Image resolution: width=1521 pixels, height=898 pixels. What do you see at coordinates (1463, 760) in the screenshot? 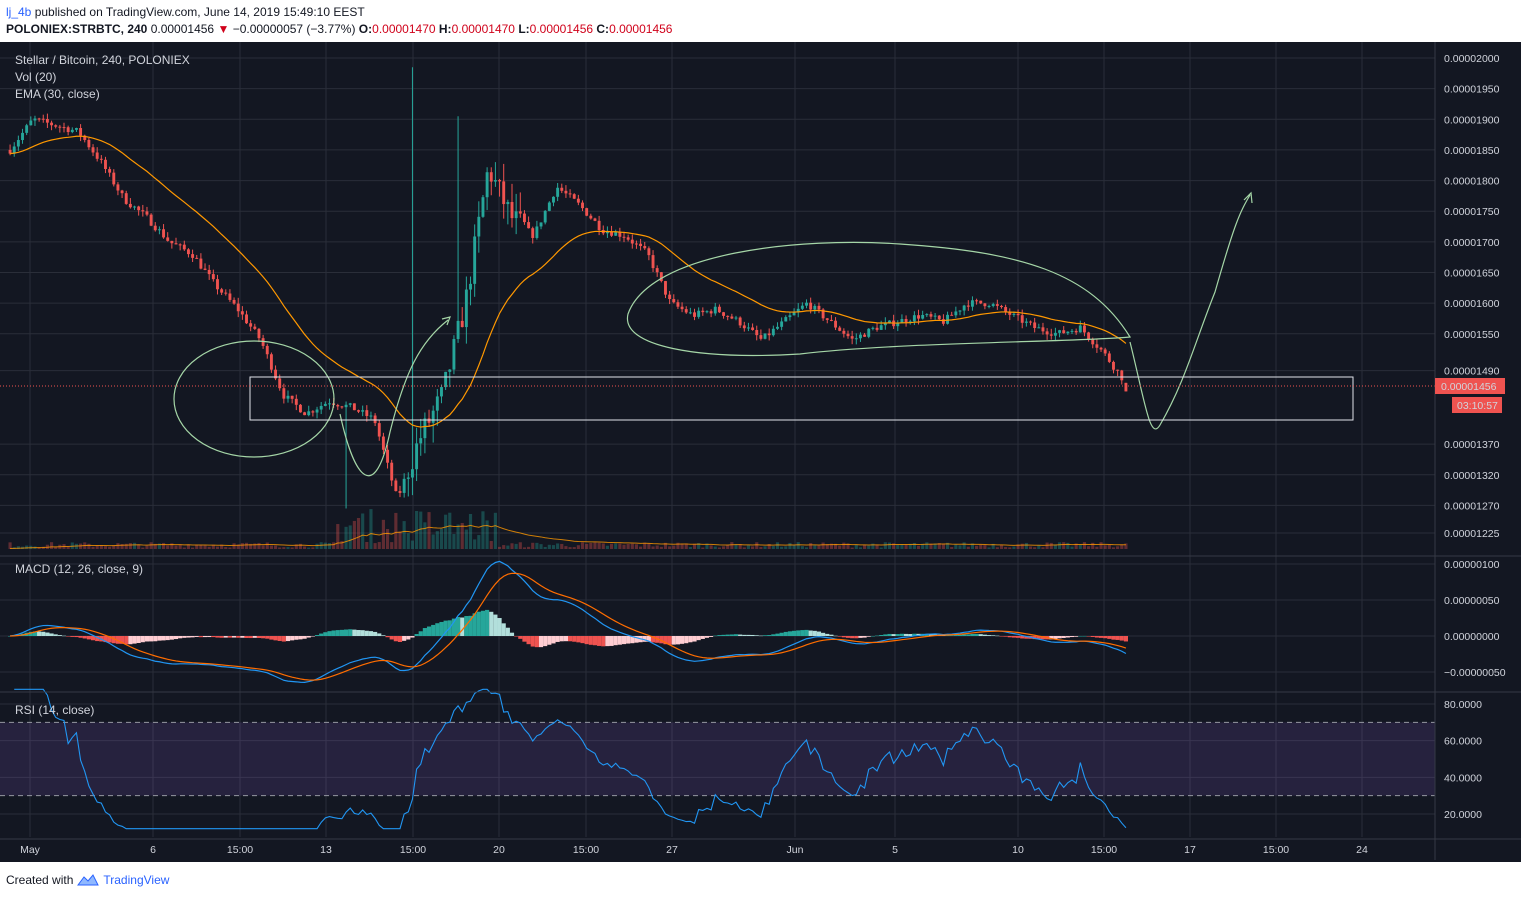
I see `rsi-axis: 80.0000 60.0000 40.0000 20.0000` at bounding box center [1463, 760].